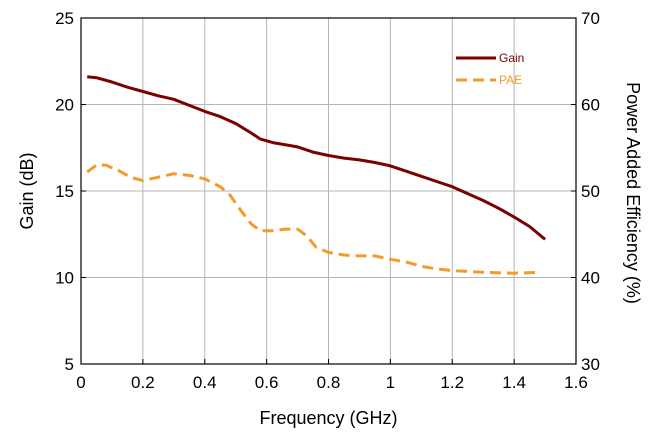  Describe the element at coordinates (590, 278) in the screenshot. I see `y2-tick-label: 40` at that location.